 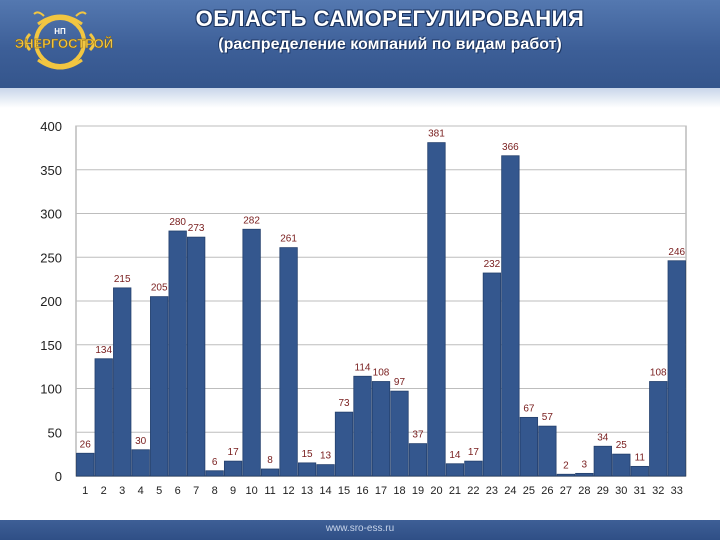 I want to click on x-tick-label: 32, so click(x=658, y=491).